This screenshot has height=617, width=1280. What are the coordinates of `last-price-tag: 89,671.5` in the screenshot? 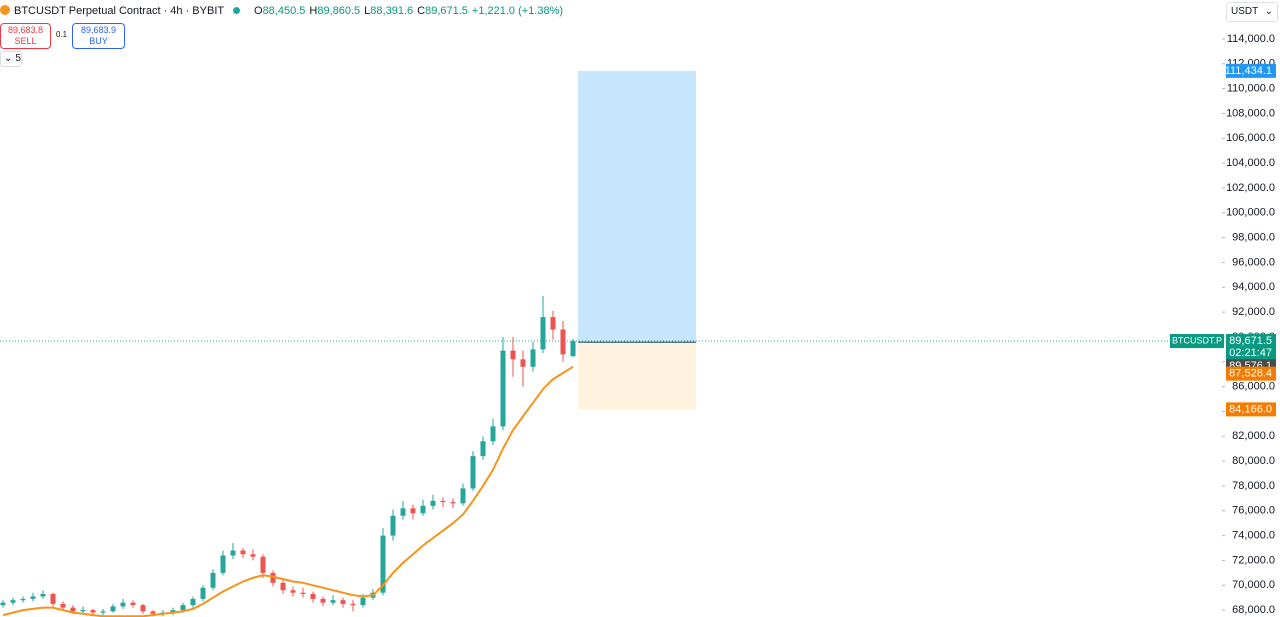 It's located at (1250, 341).